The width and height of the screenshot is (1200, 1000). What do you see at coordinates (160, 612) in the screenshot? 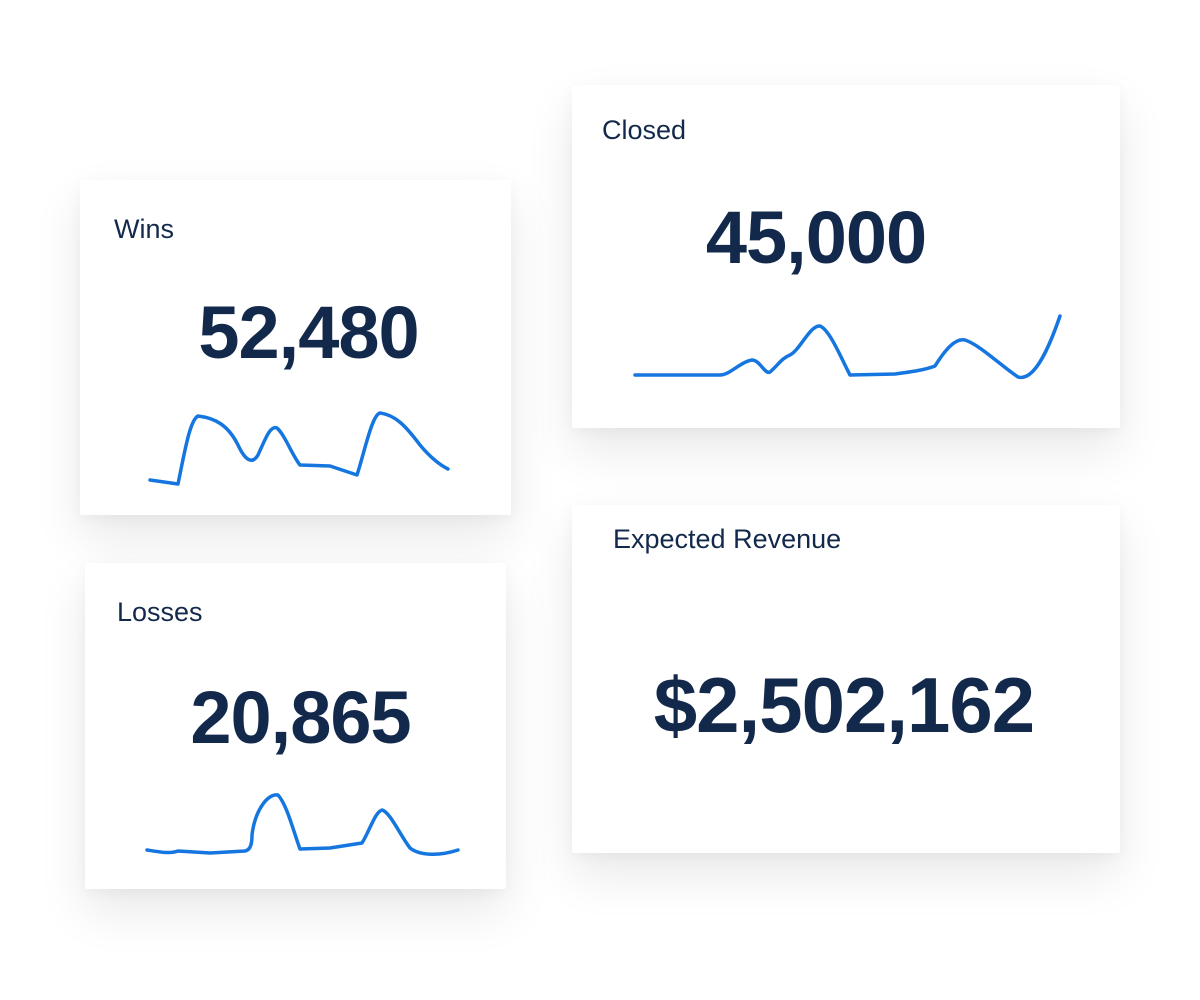
I see `card-label: Losses` at bounding box center [160, 612].